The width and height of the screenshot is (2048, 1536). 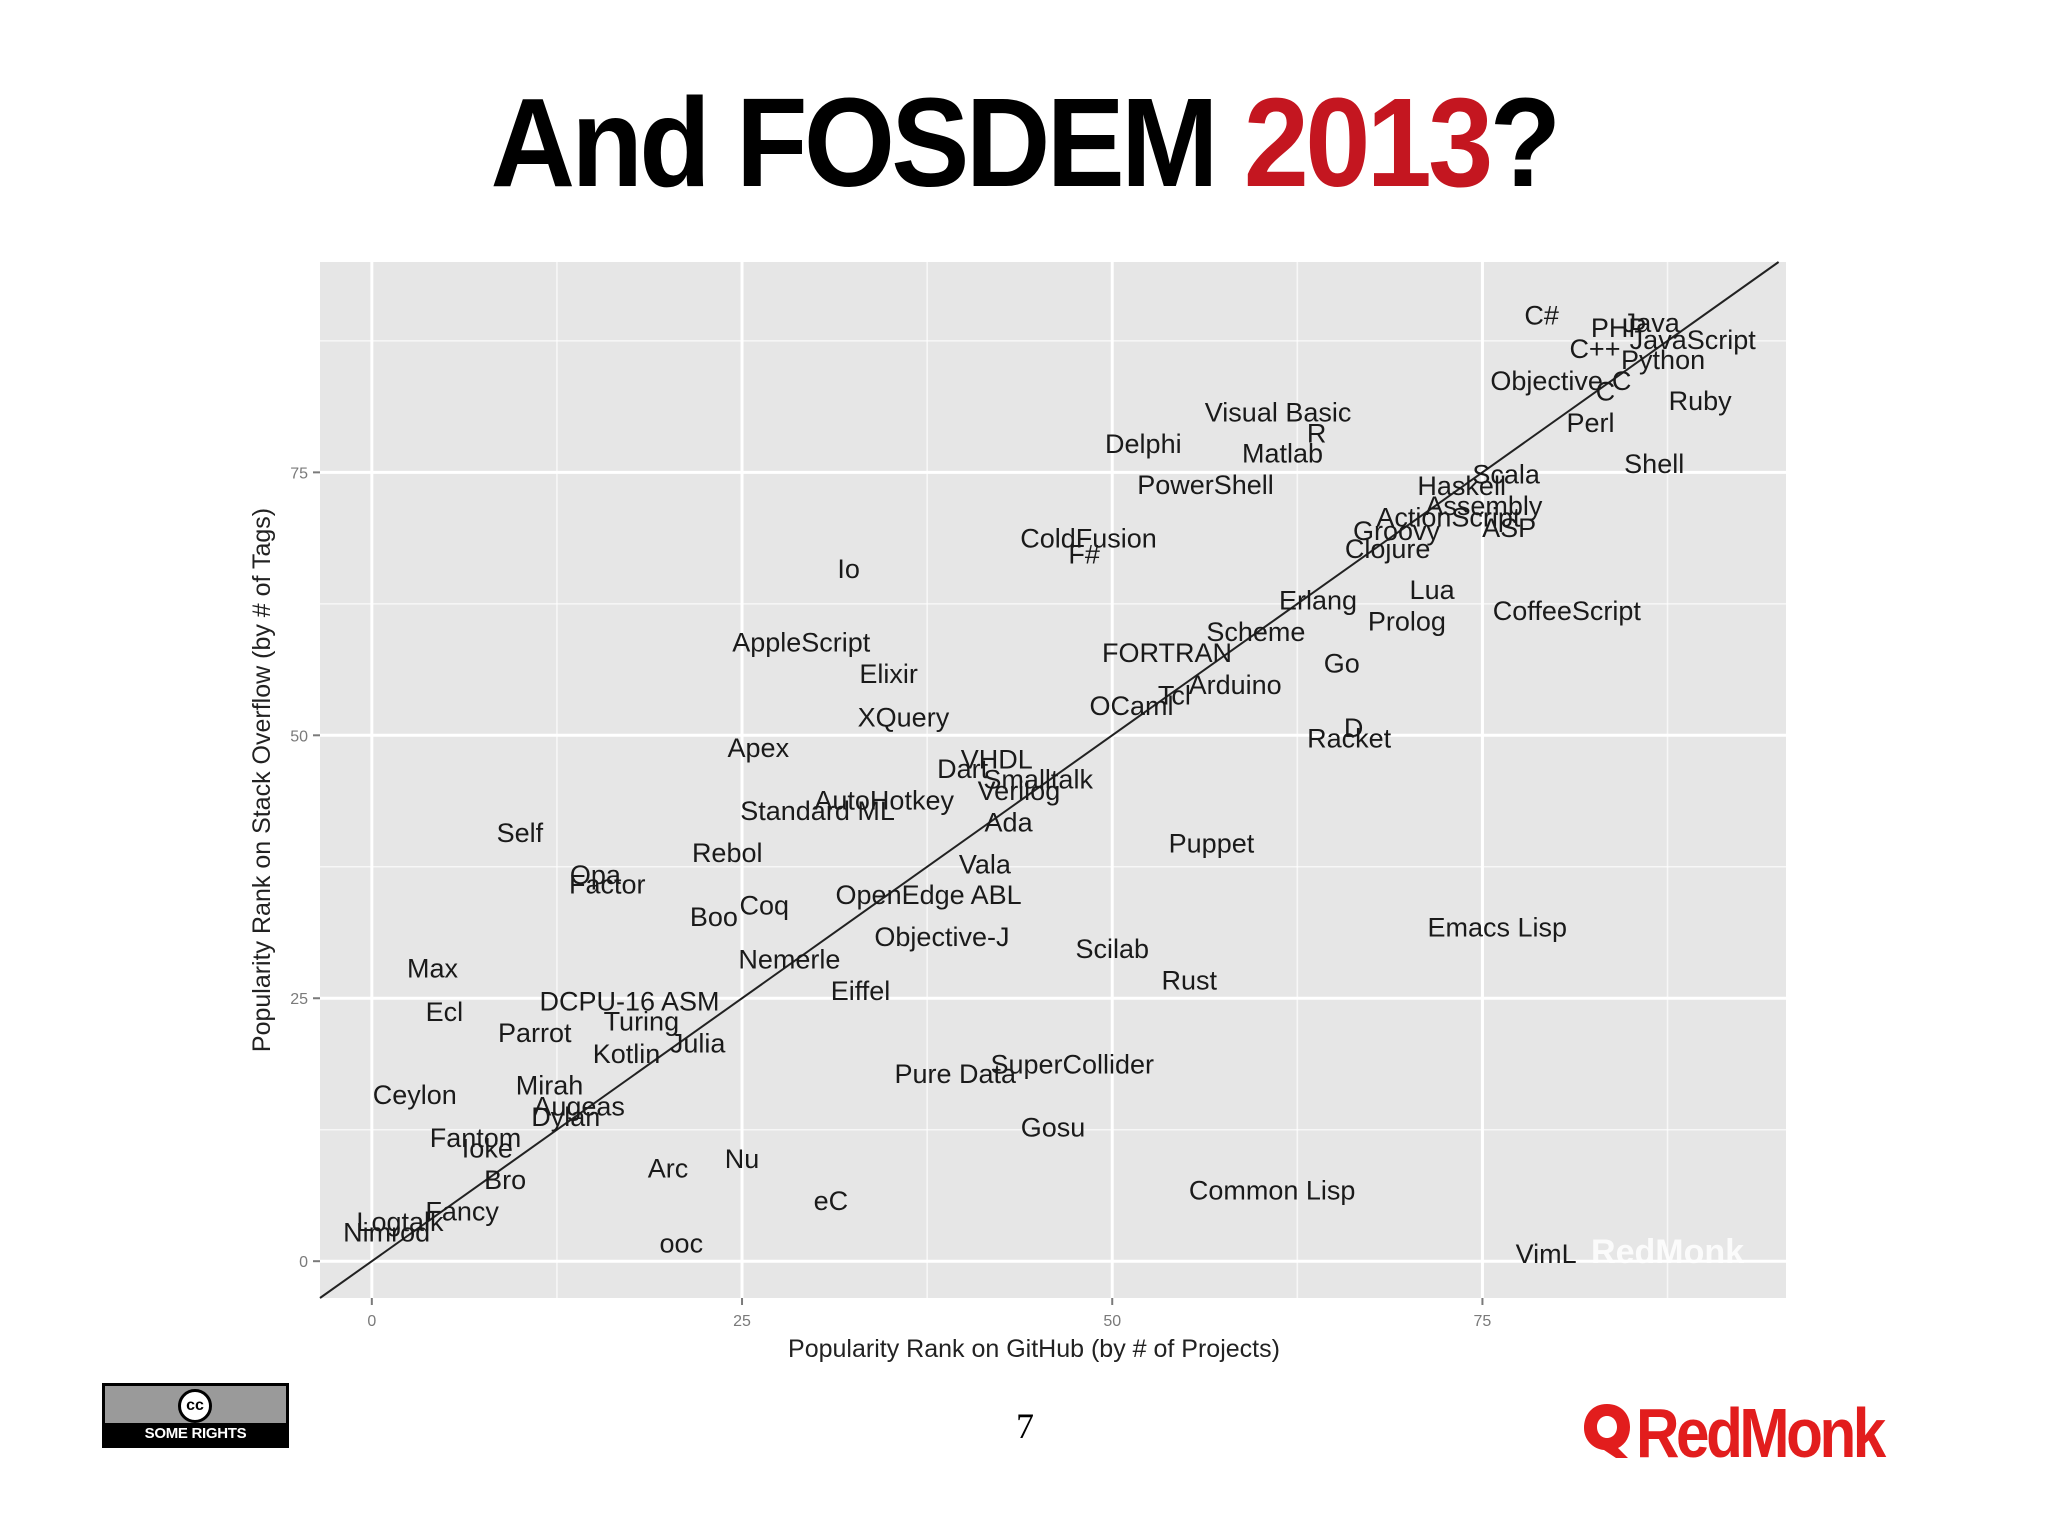 I want to click on point-label: Rebol, so click(x=727, y=853).